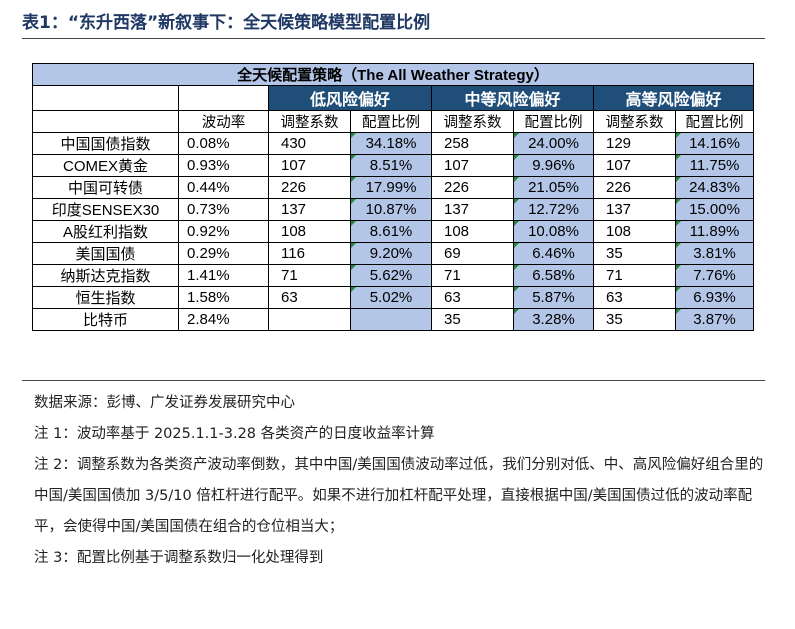 The width and height of the screenshot is (795, 629). Describe the element at coordinates (105, 143) in the screenshot. I see `asset-name-cell: 中国国债指数` at that location.